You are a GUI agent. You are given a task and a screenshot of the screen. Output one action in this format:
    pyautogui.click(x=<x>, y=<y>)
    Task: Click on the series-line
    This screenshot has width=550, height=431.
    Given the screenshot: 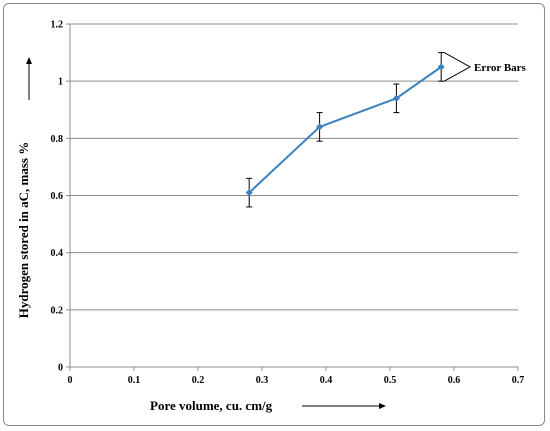 What is the action you would take?
    pyautogui.click(x=345, y=130)
    